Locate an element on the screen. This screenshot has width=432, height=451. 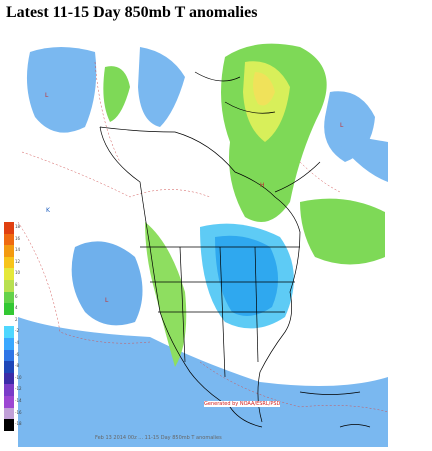
svg-text: K is located at coordinates (48, 210).